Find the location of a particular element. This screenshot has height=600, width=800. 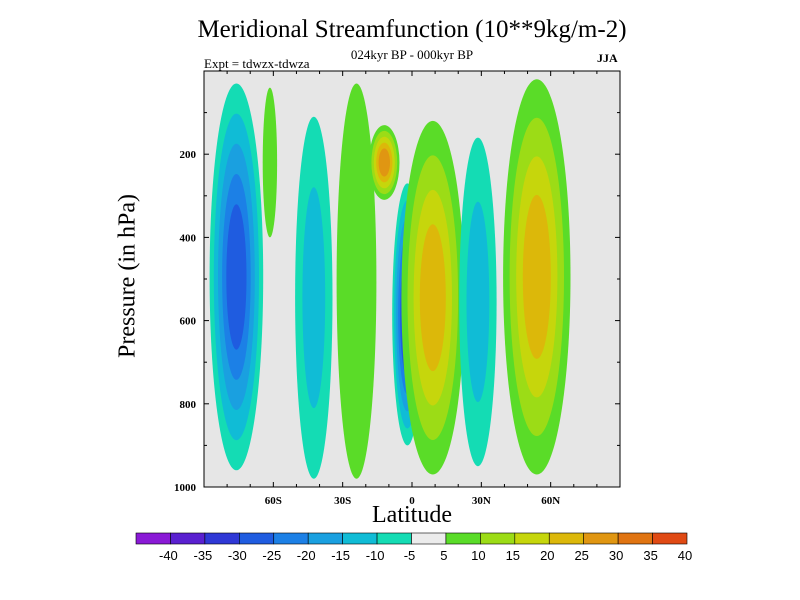

chart-subtitle: 024kyr BP - 000kyr BP is located at coordinates (412, 54).